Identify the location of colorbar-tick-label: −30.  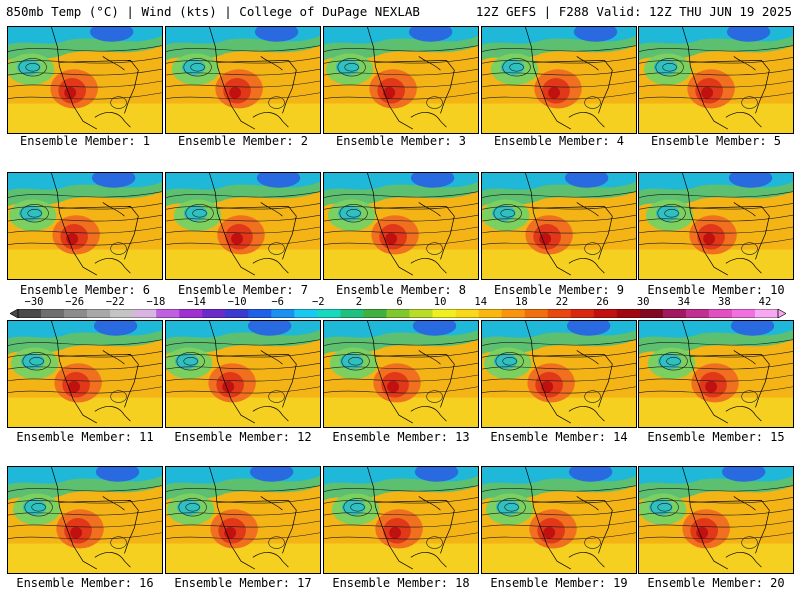
(34, 302).